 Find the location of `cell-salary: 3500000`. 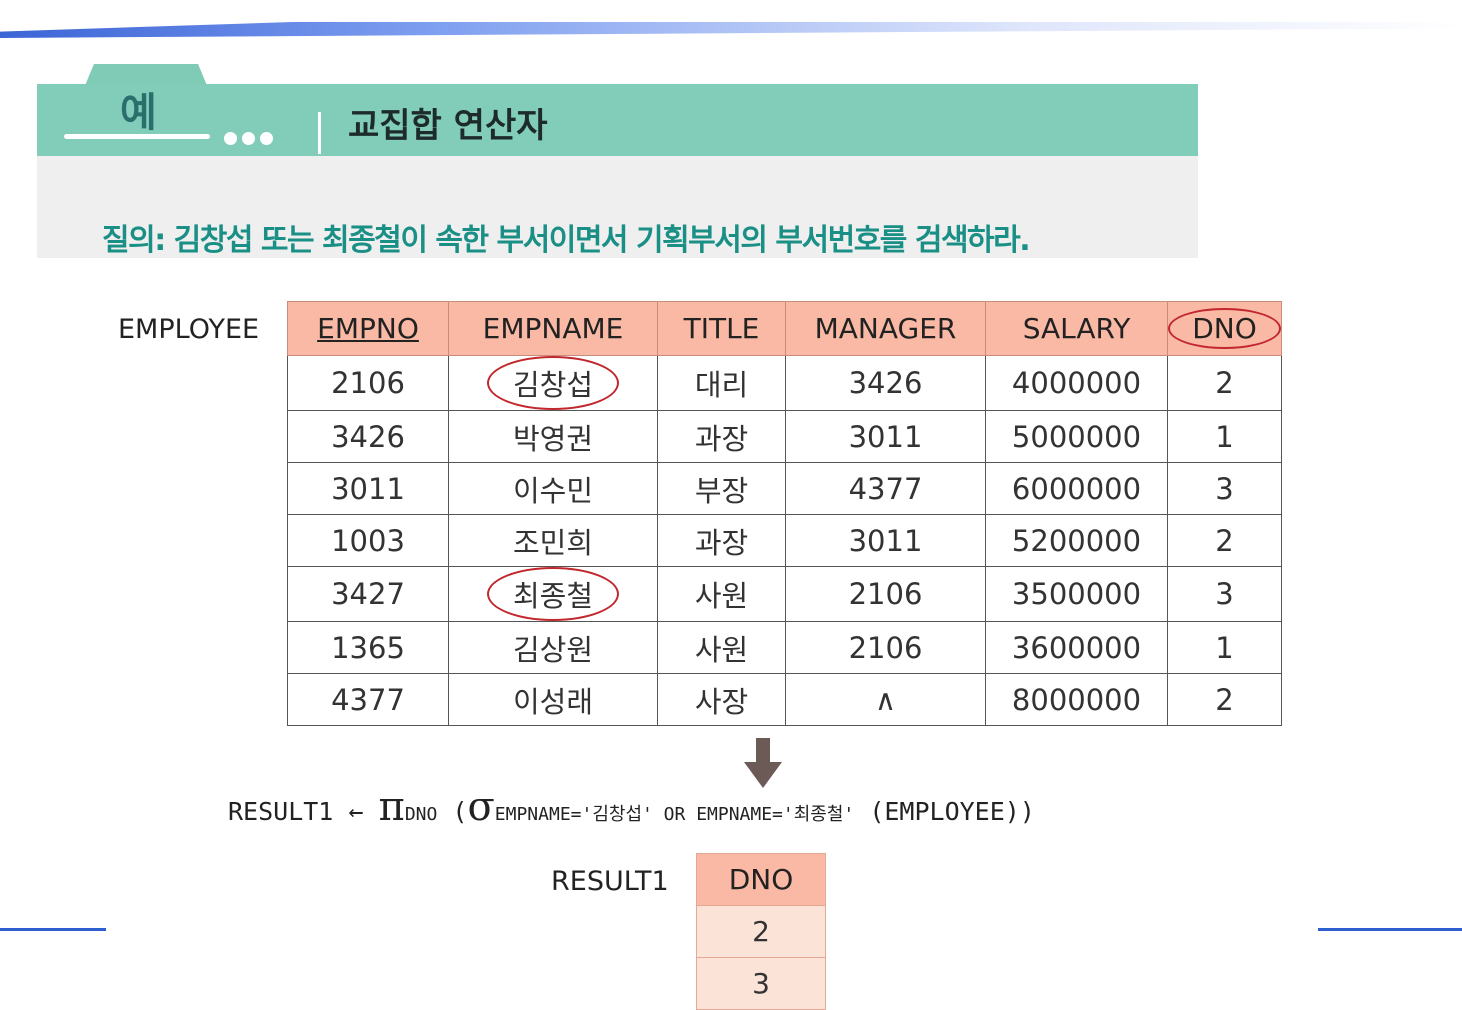

cell-salary: 3500000 is located at coordinates (1076, 594).